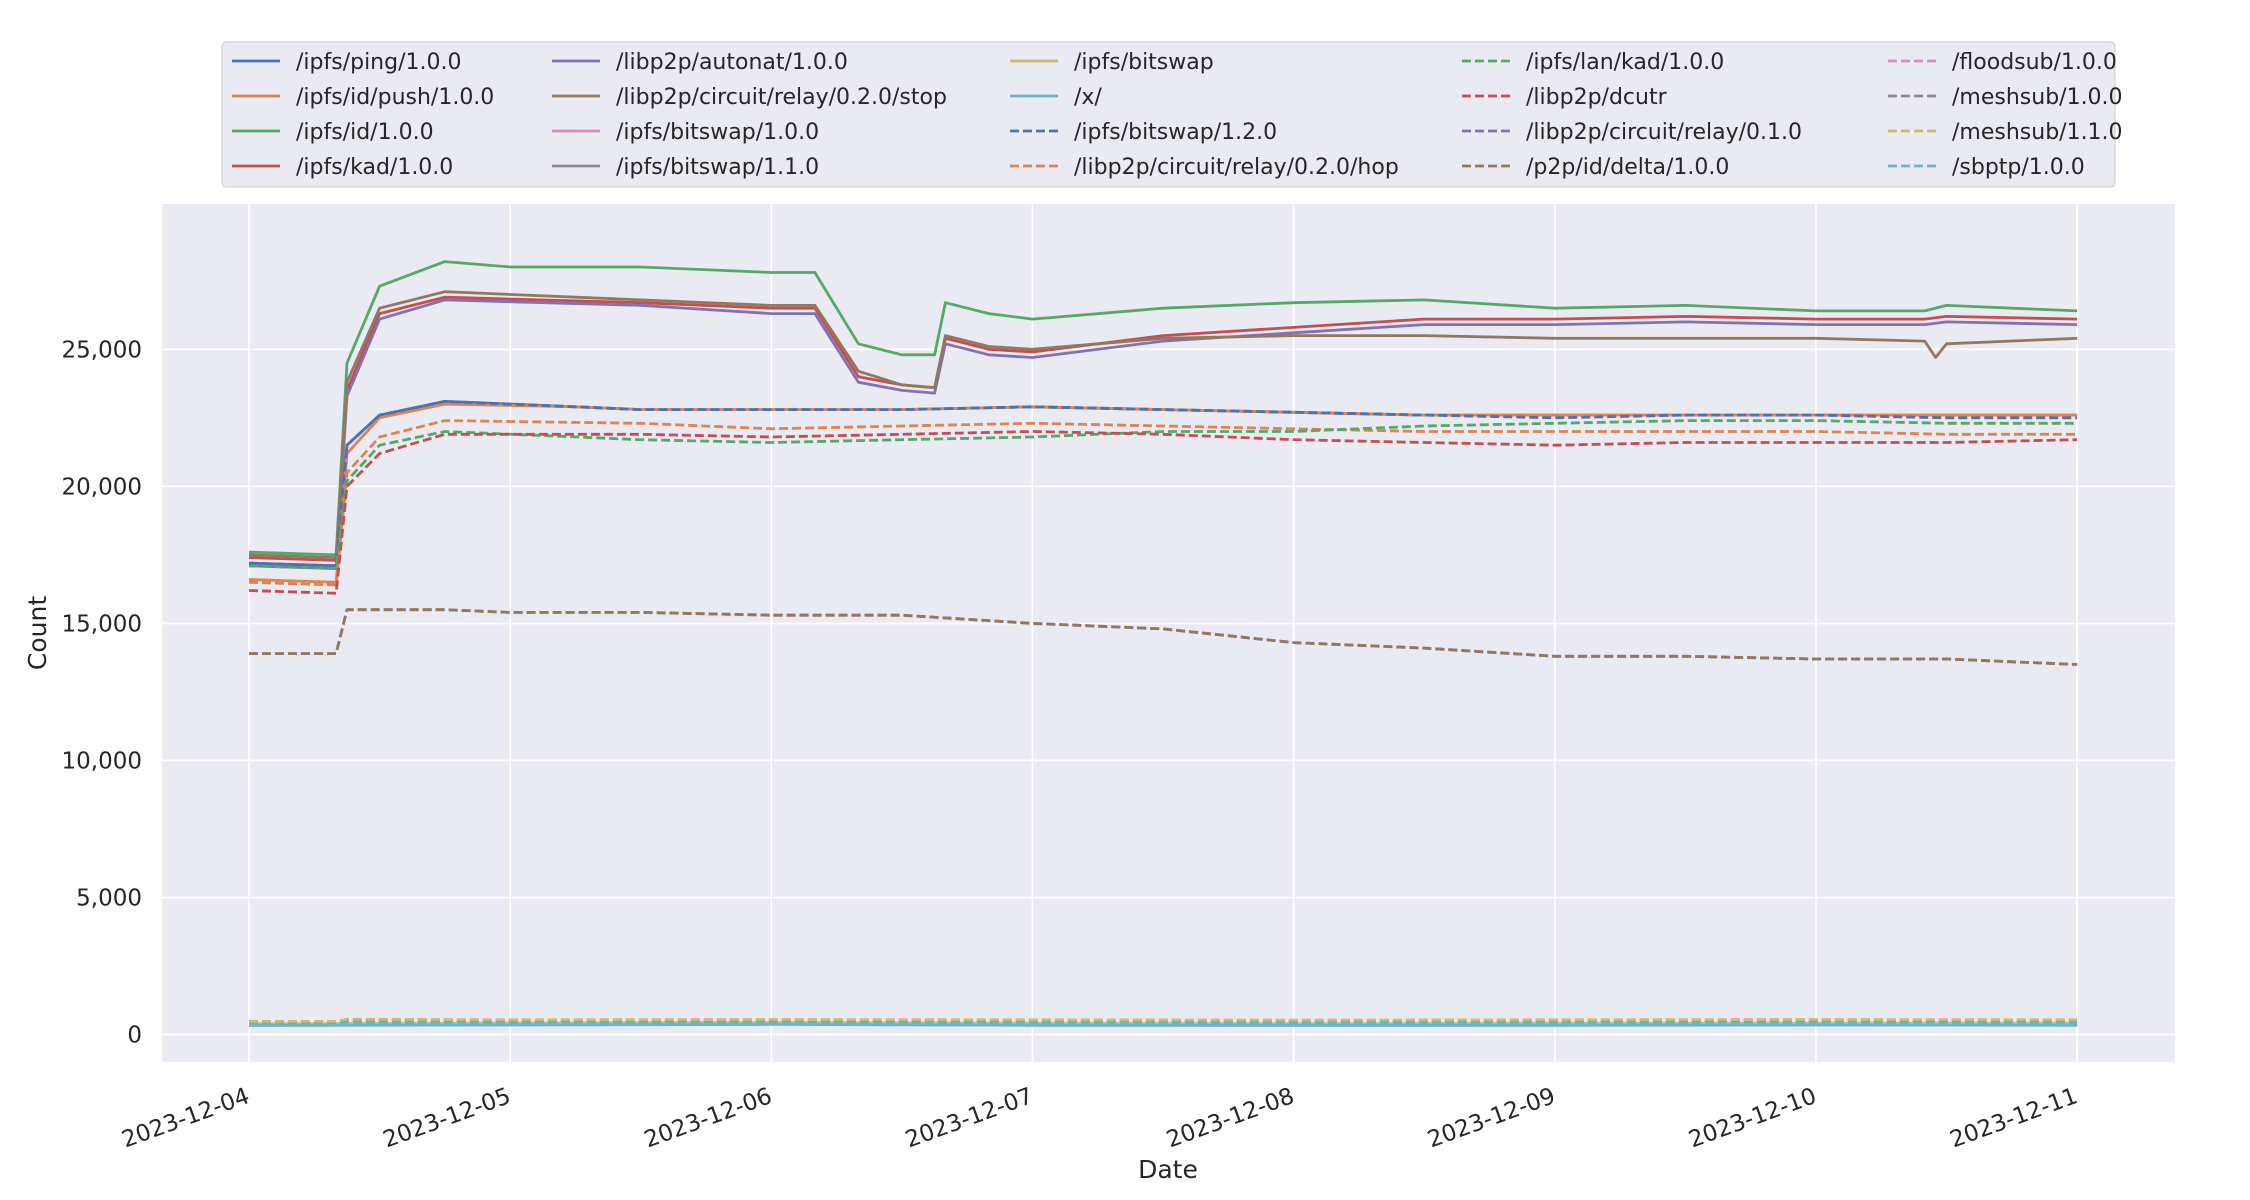  What do you see at coordinates (1230, 1118) in the screenshot?
I see `x-tick-label: 2023-12-08` at bounding box center [1230, 1118].